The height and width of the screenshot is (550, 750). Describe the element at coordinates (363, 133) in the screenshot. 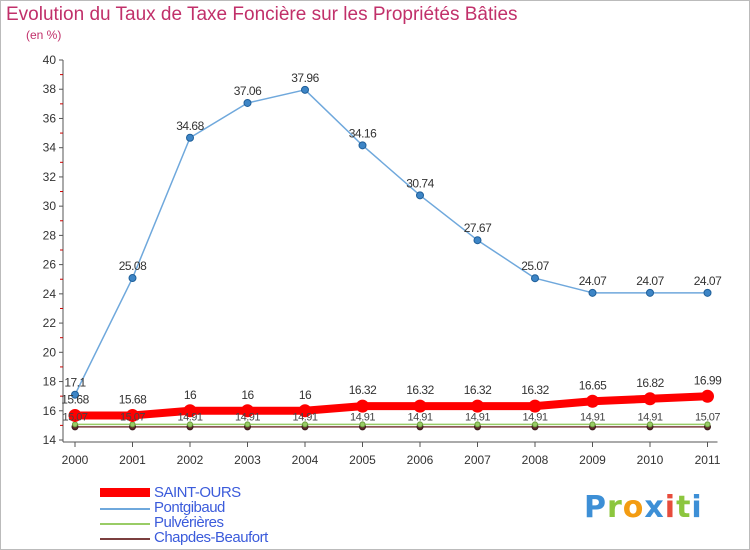

I see `data-label: 34.16` at that location.